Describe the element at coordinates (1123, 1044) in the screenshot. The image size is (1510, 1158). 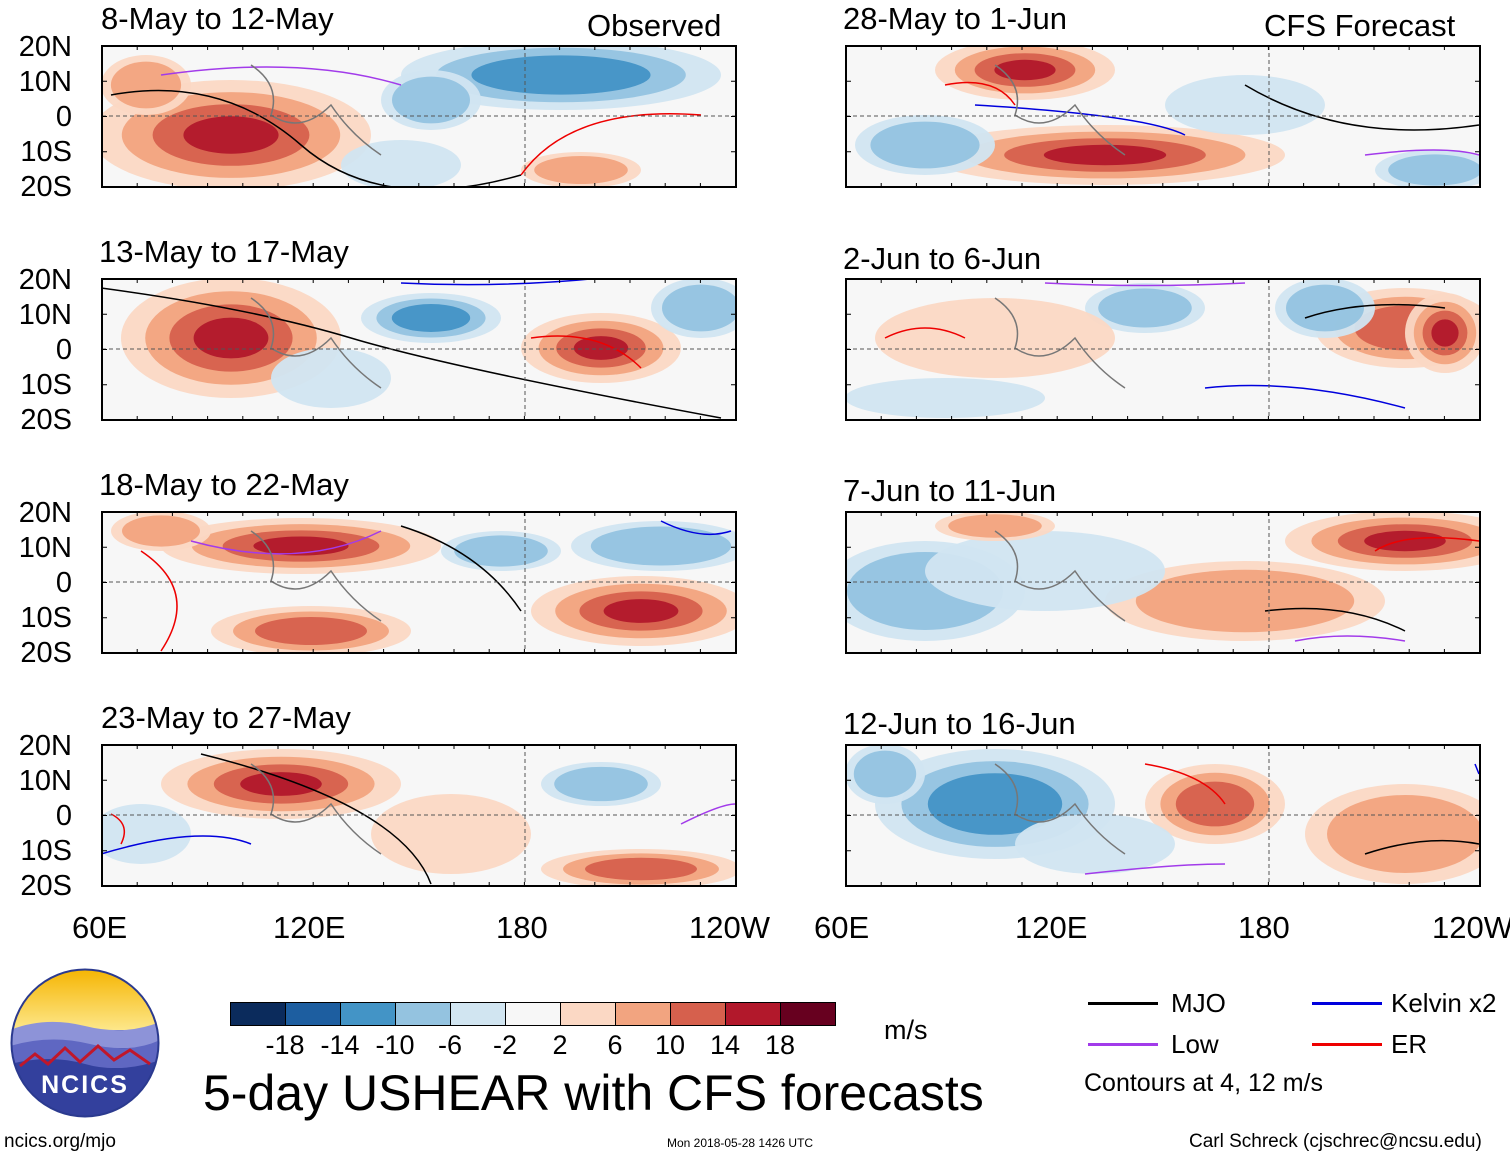
I see `legend-low-line` at that location.